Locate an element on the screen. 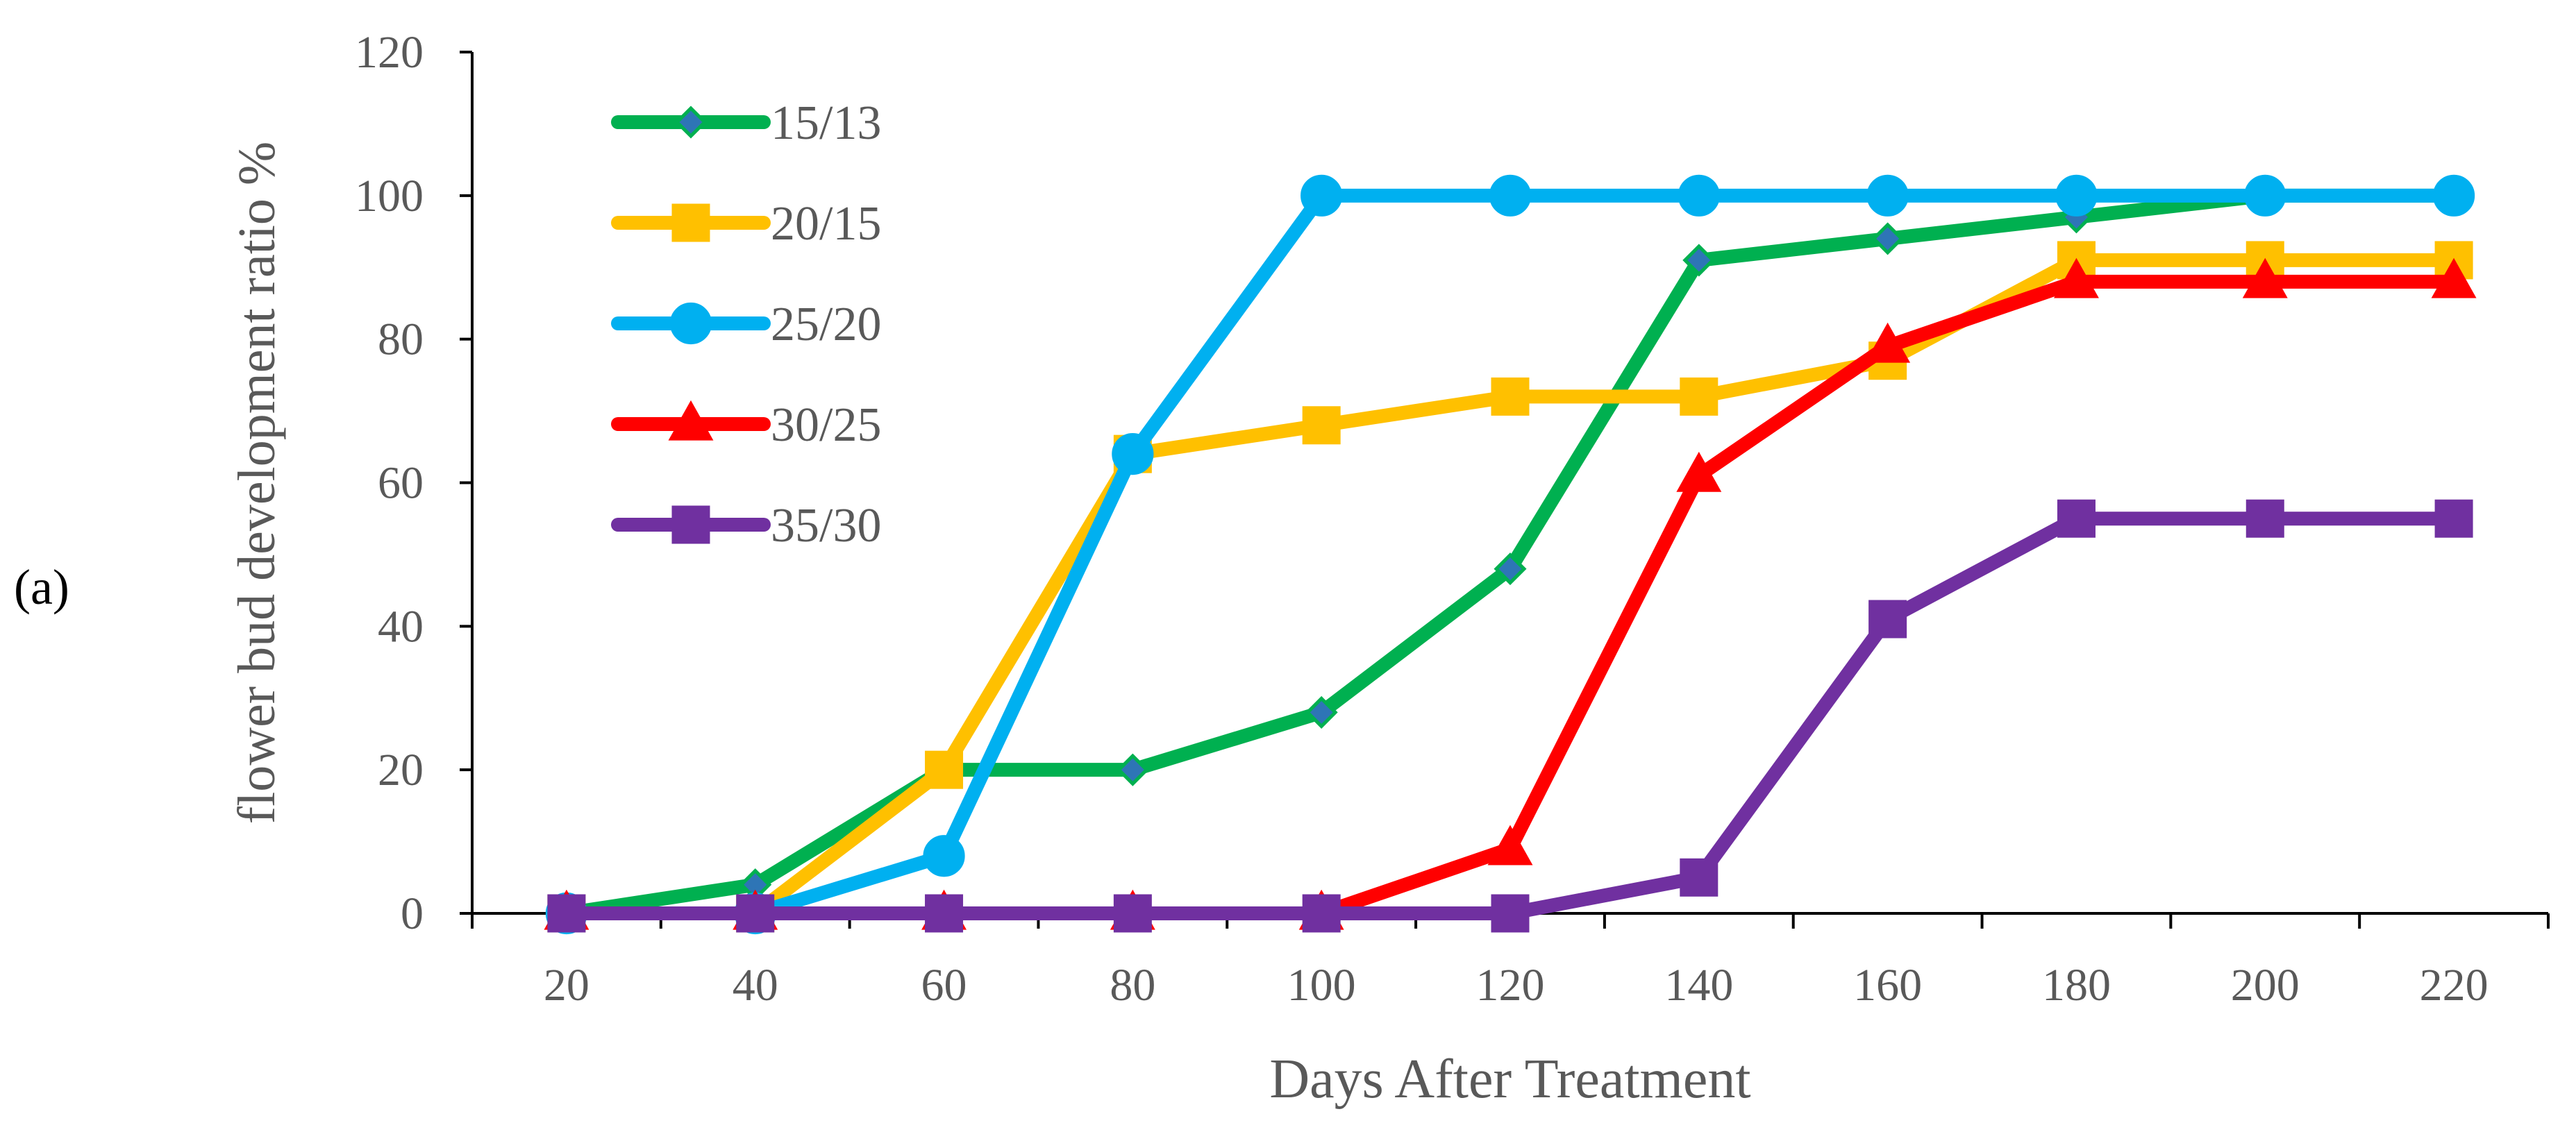 The image size is (2576, 1132). legend-label: 30/25 is located at coordinates (826, 425).